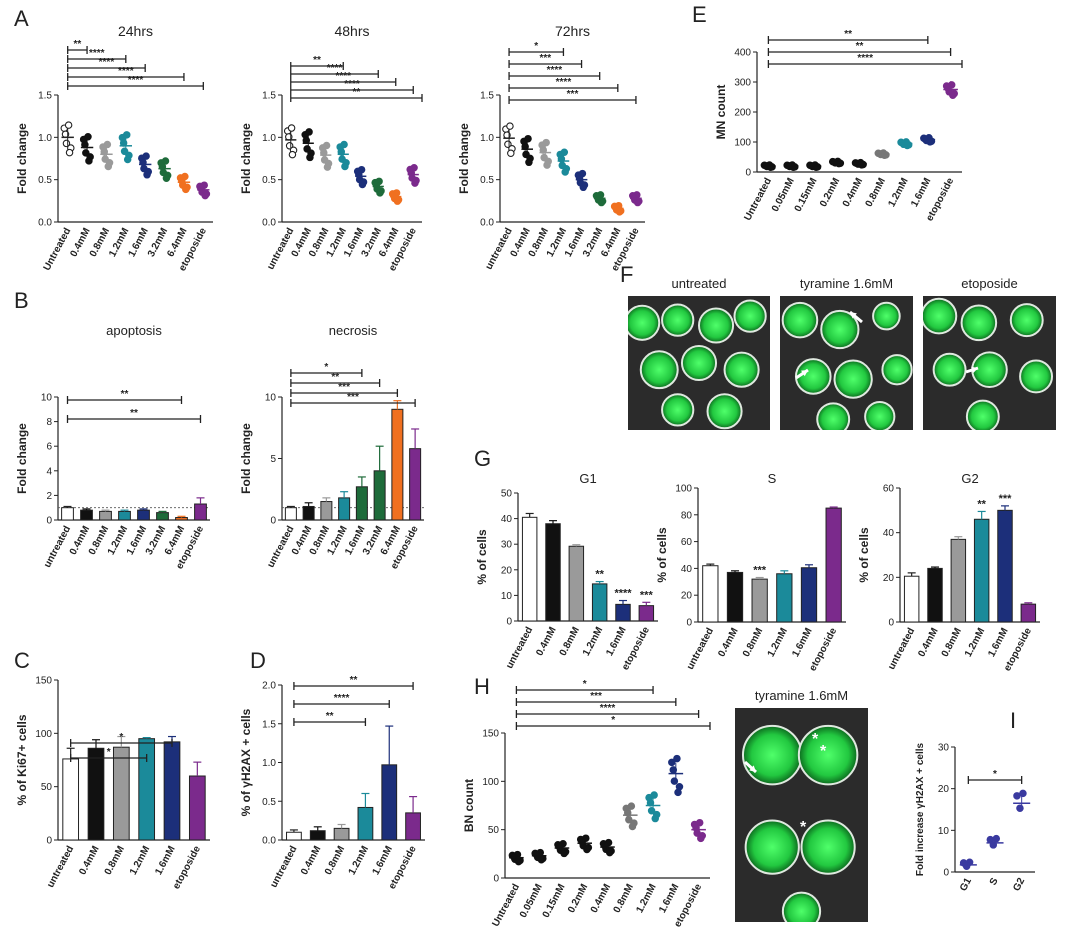  What do you see at coordinates (876, 192) in the screenshot?
I see `chart-e-xtick-label: 0.8mM` at bounding box center [876, 192].